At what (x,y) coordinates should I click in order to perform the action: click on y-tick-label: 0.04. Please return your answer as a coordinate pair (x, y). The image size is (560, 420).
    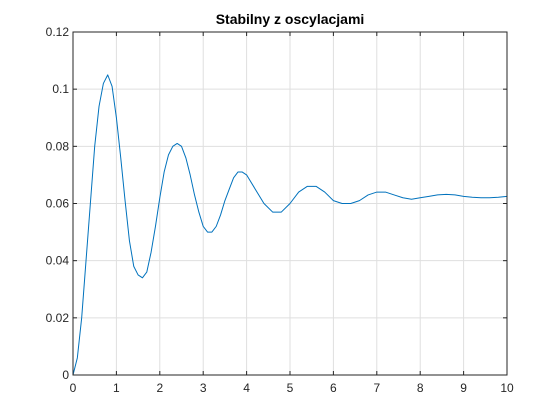
    Looking at the image, I should click on (58, 261).